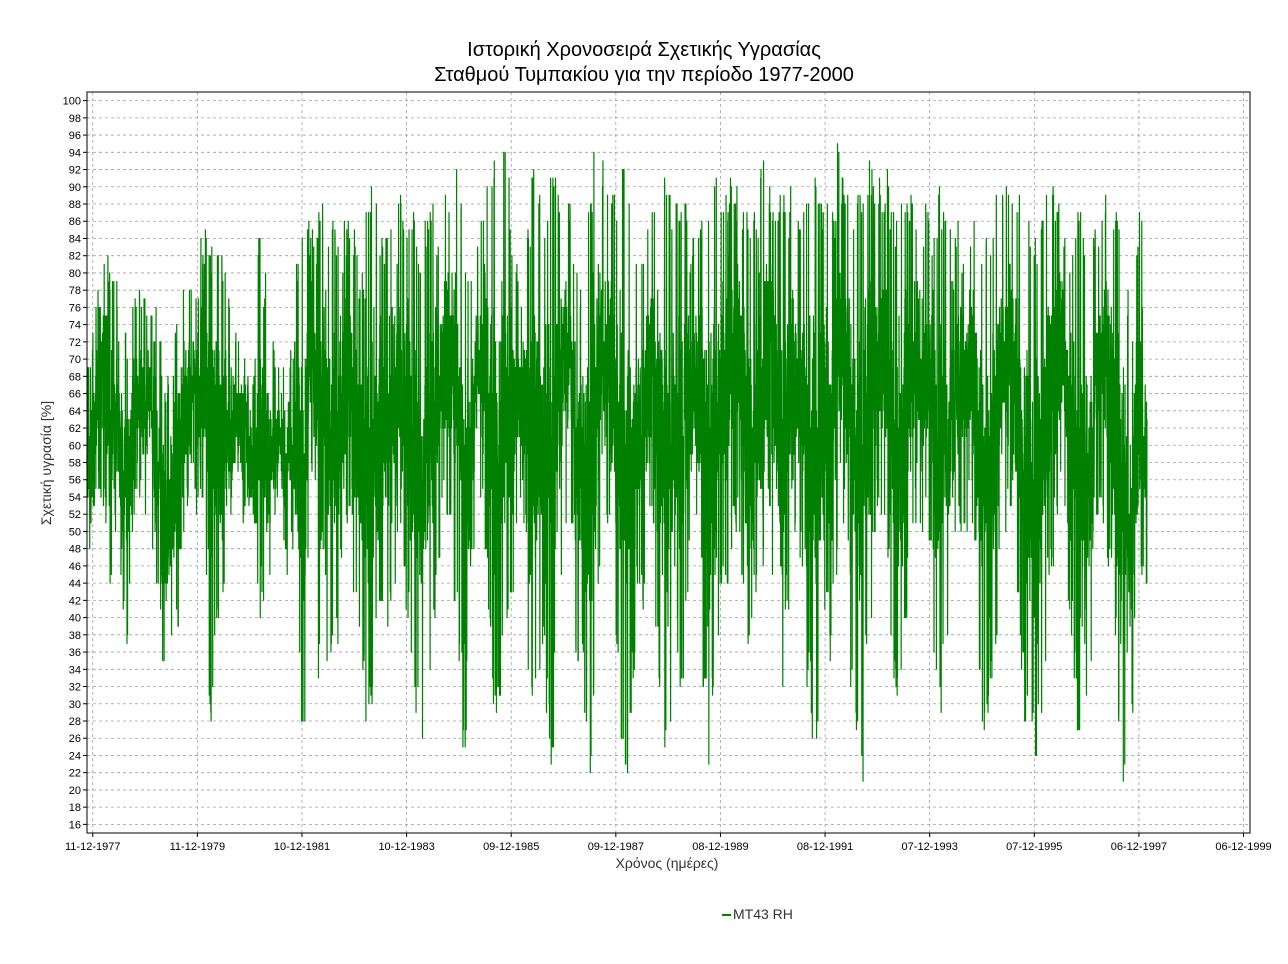 This screenshot has height=964, width=1288. Describe the element at coordinates (1243, 847) in the screenshot. I see `x-tick-label: 06-12-1999` at that location.